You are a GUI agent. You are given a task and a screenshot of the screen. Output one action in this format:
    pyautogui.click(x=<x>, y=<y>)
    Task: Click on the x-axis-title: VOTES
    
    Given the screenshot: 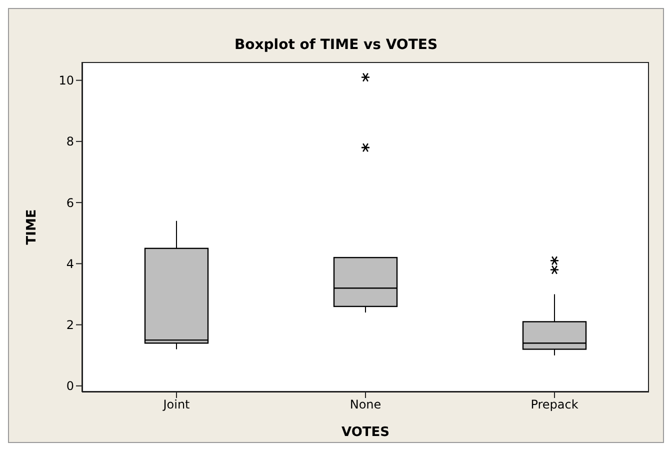 What is the action you would take?
    pyautogui.click(x=366, y=432)
    